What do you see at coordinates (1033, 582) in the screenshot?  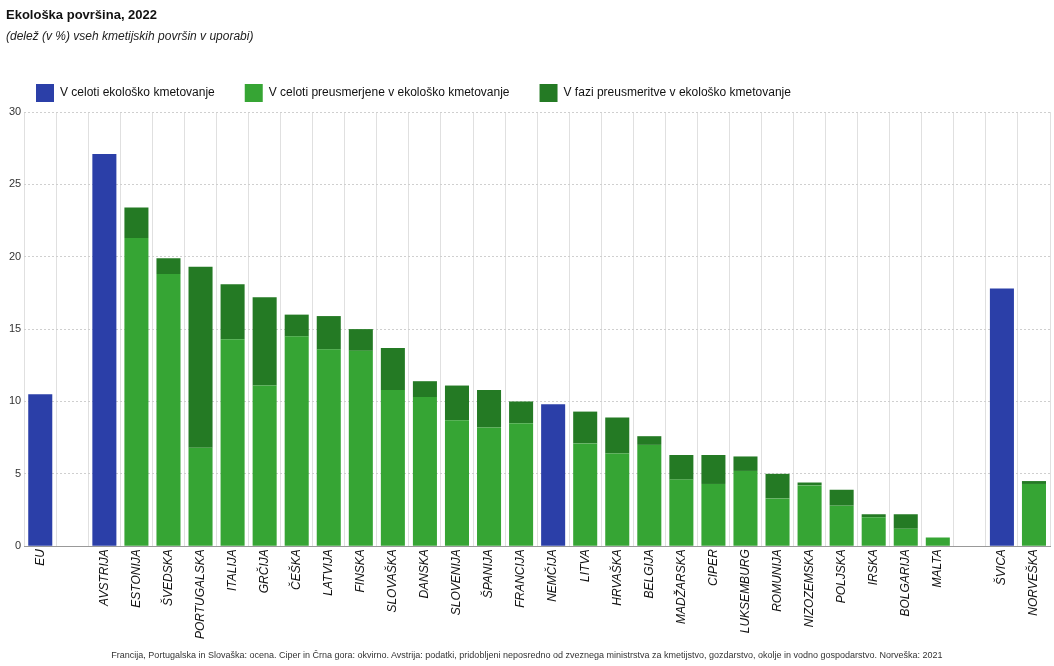 I see `x-tick-label: NORVEŠKA` at bounding box center [1033, 582].